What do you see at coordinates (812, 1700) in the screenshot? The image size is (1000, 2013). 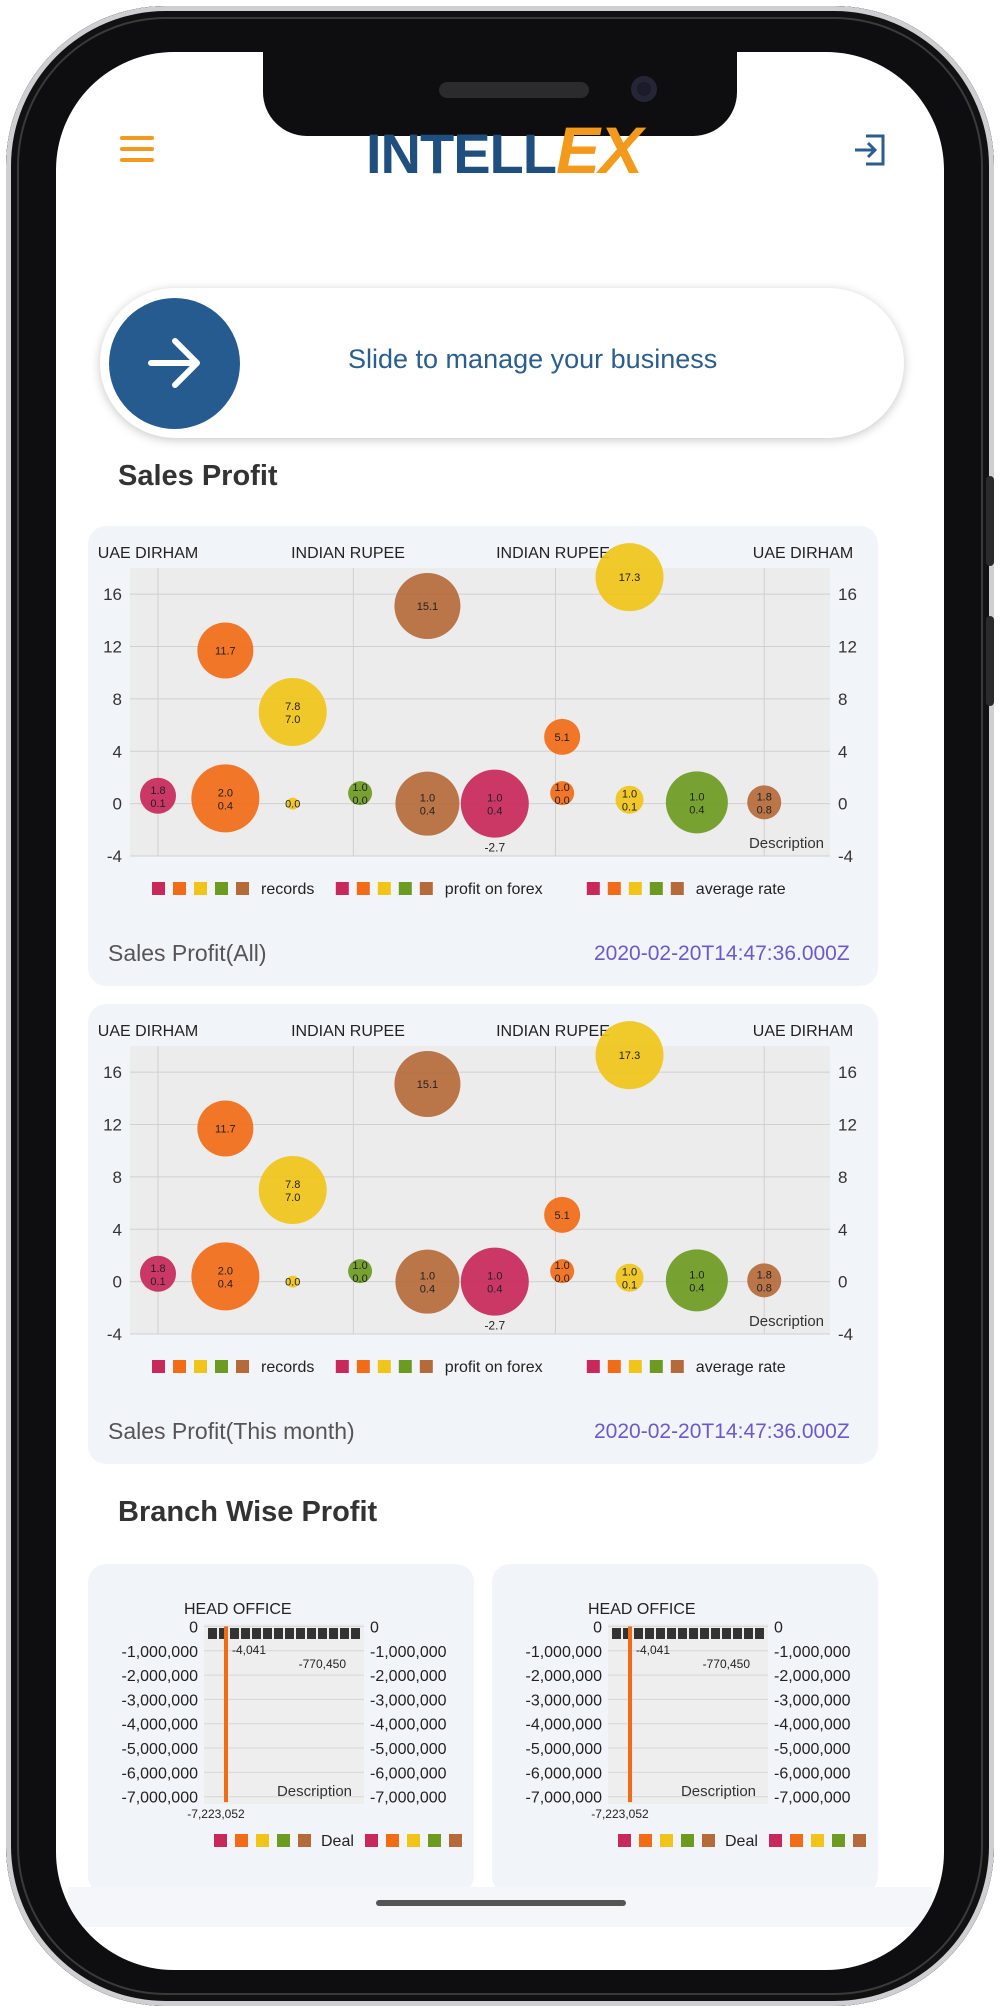 I see `y-tick-label-right: -3,000,000` at bounding box center [812, 1700].